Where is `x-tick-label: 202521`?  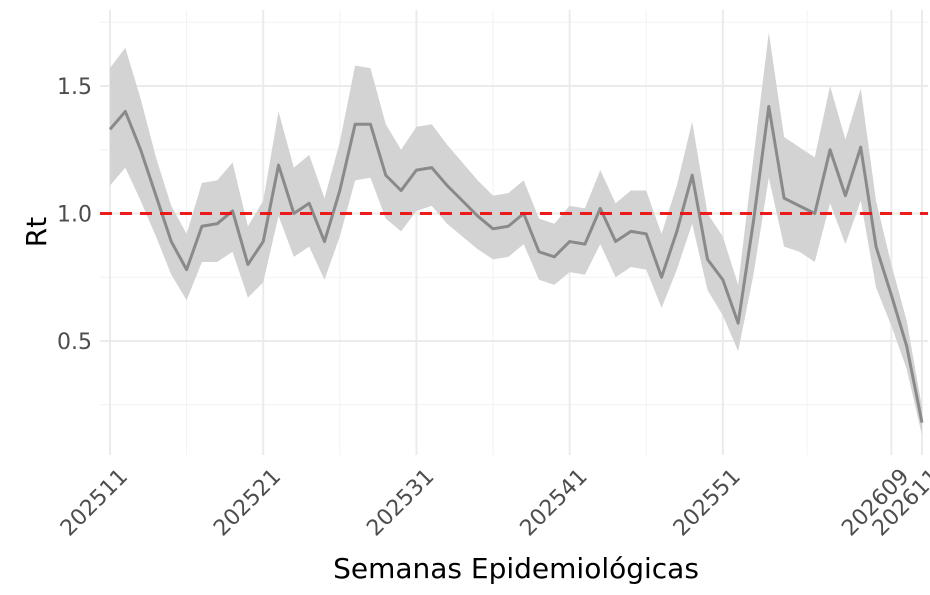
x-tick-label: 202521 is located at coordinates (247, 502).